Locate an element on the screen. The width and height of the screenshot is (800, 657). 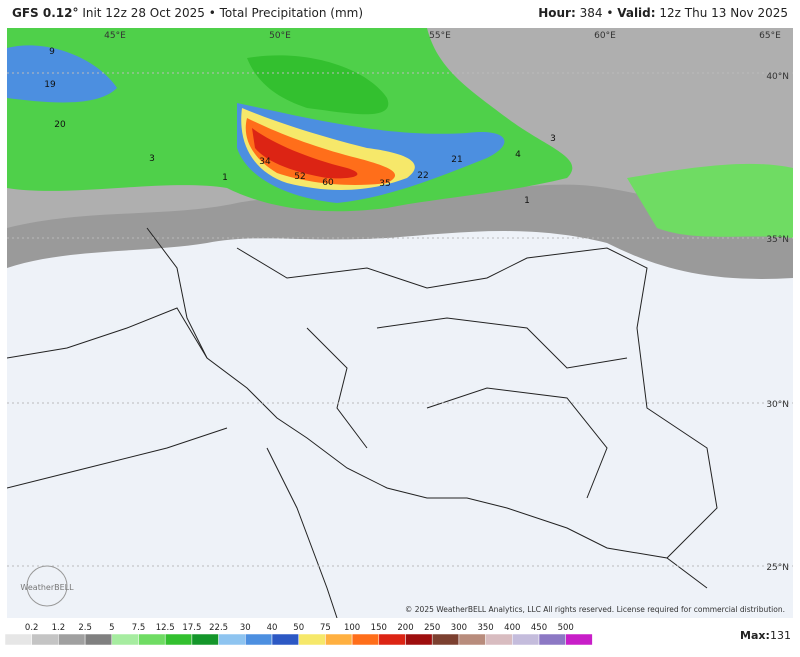
colorbar-label: 2.5 is located at coordinates (85, 628).